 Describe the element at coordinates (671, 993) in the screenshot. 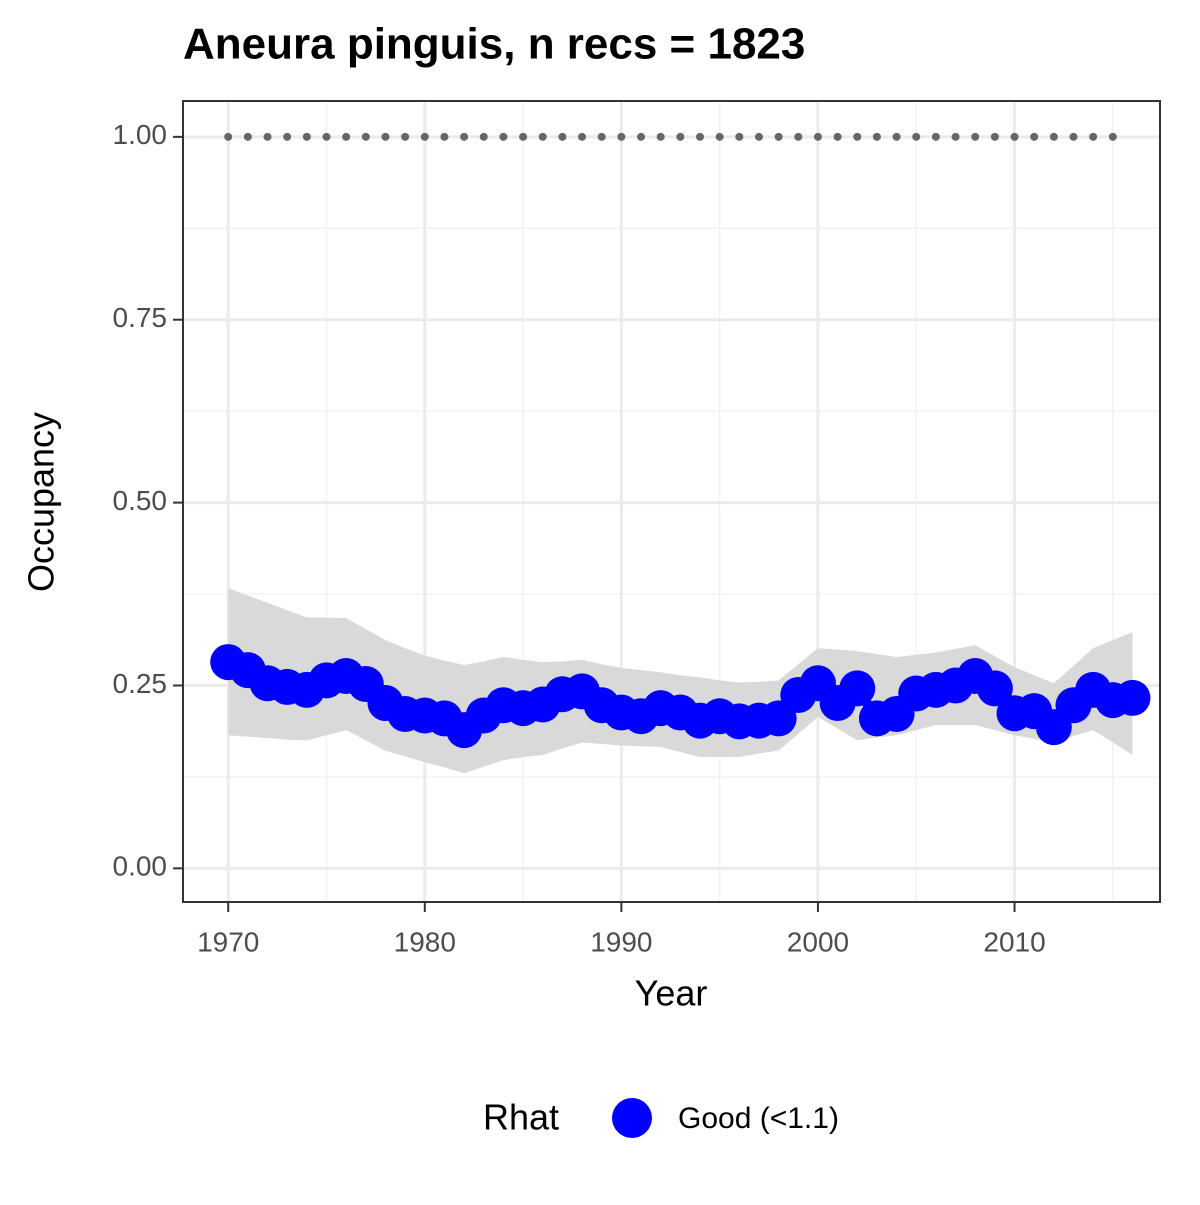

I see `x-axis-label: Year` at that location.